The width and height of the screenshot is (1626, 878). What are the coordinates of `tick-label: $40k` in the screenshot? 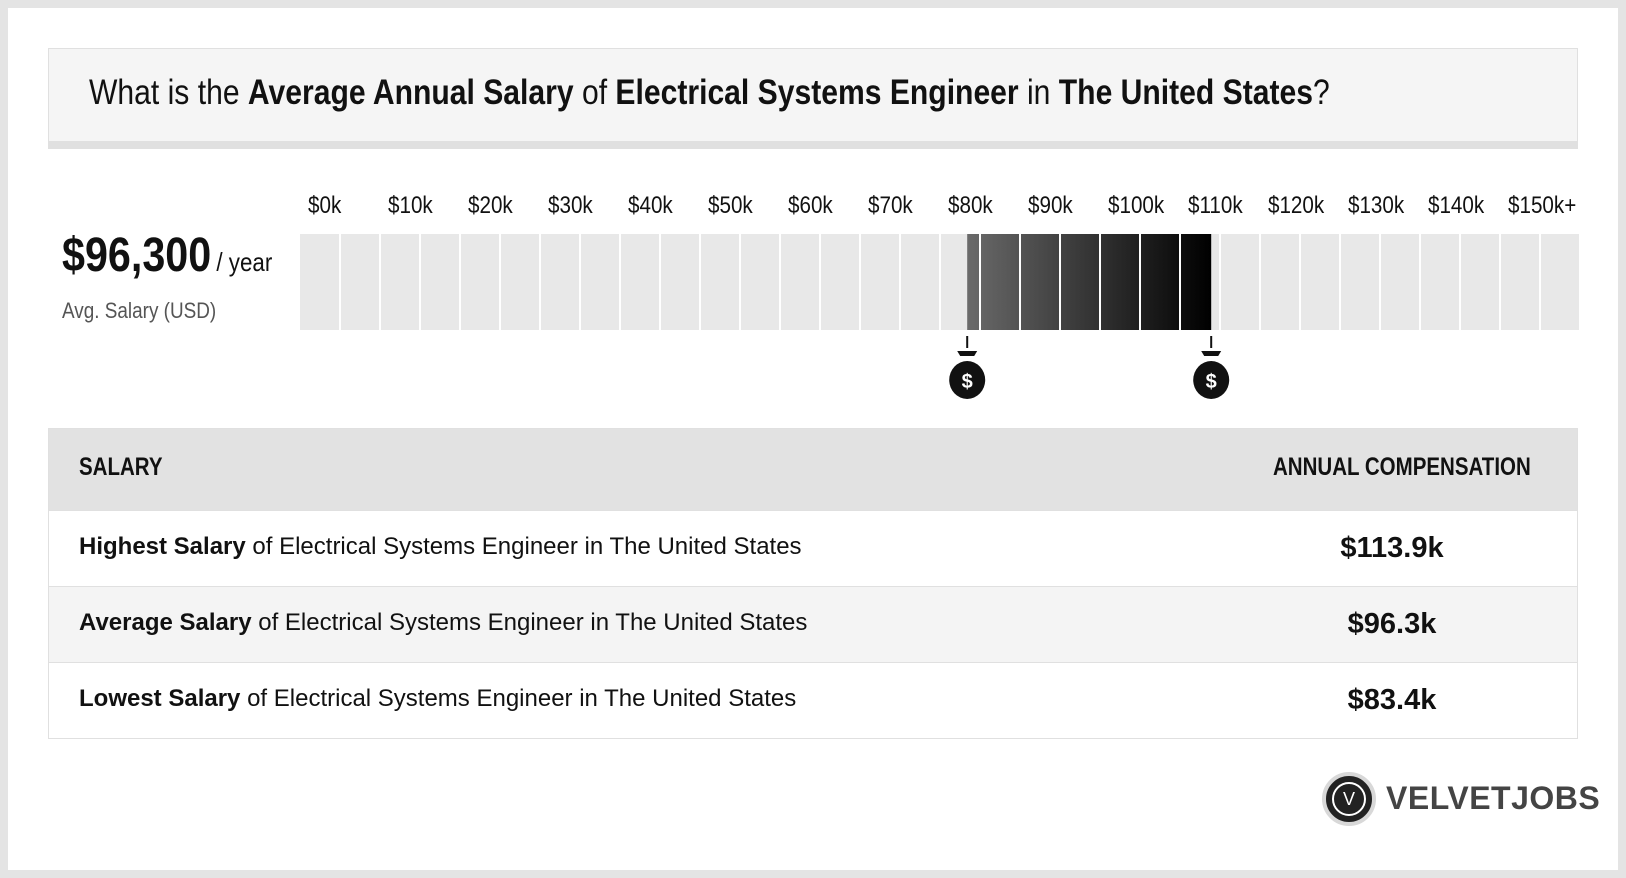 It's located at (650, 205).